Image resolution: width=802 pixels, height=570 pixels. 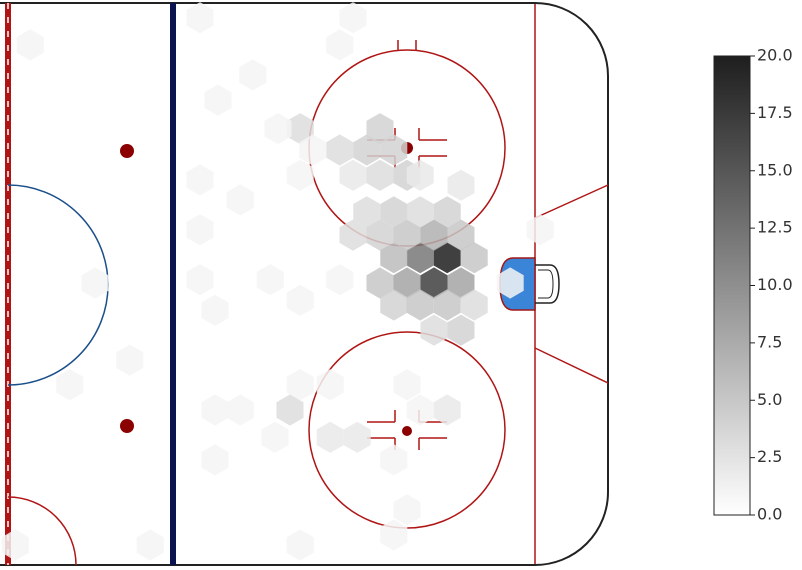 I want to click on net-inner, so click(x=546, y=284).